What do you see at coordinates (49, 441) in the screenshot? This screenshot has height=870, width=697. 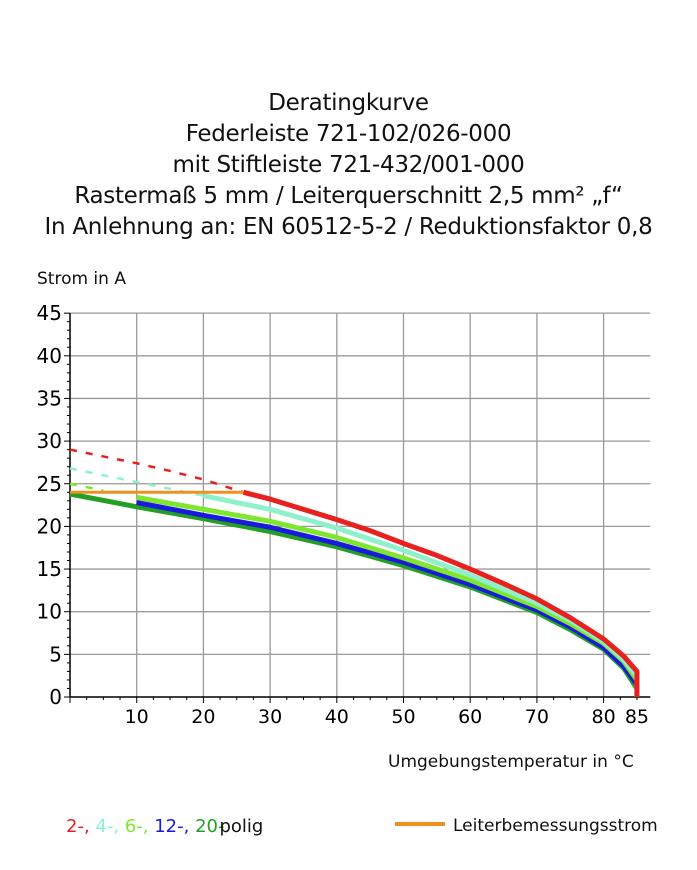 I see `y-tick-label: 30` at bounding box center [49, 441].